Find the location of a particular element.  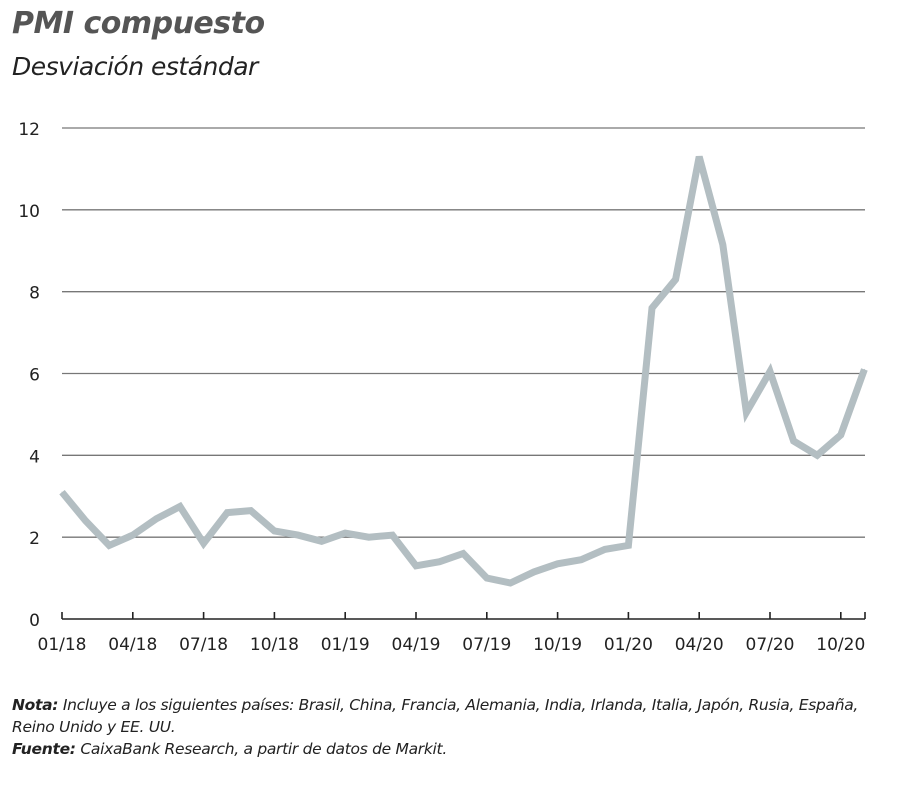

y-tick-label: 12 is located at coordinates (29, 130).